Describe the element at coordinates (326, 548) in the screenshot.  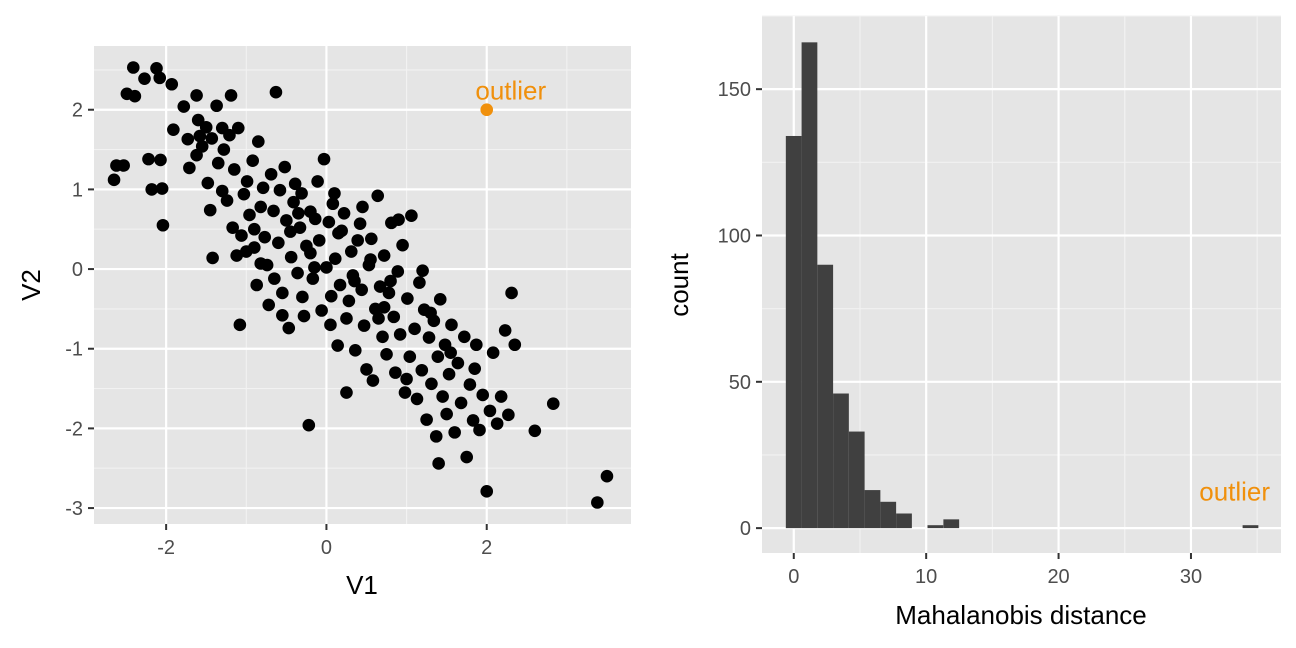
I see `scatter-x-tick-label: 0` at that location.